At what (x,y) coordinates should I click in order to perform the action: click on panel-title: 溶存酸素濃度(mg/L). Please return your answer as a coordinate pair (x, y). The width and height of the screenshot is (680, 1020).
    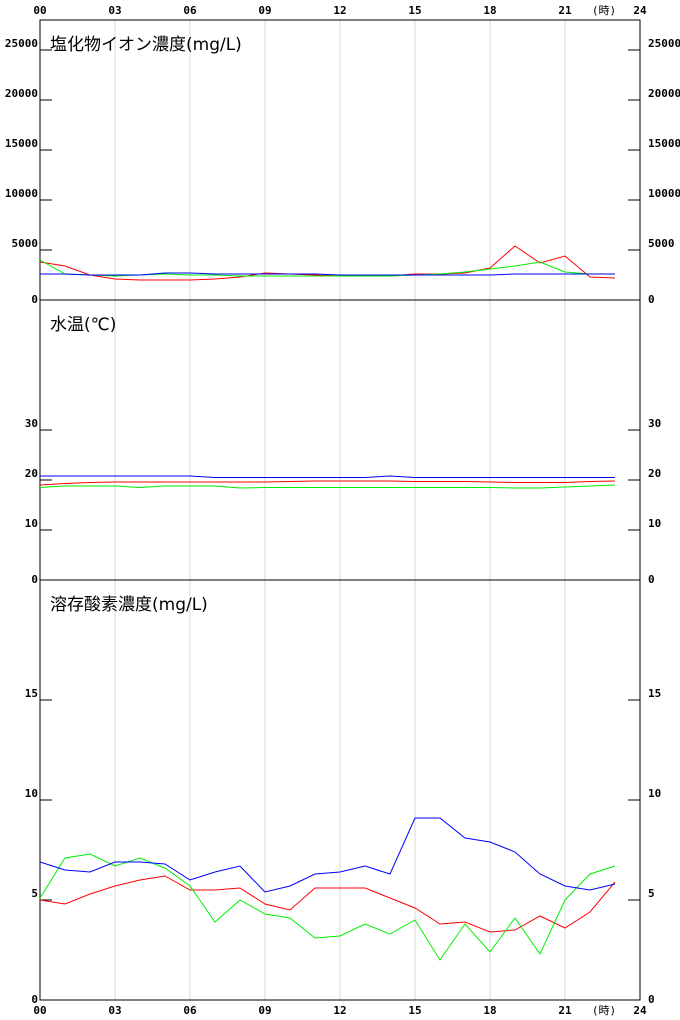
    Looking at the image, I should click on (129, 605).